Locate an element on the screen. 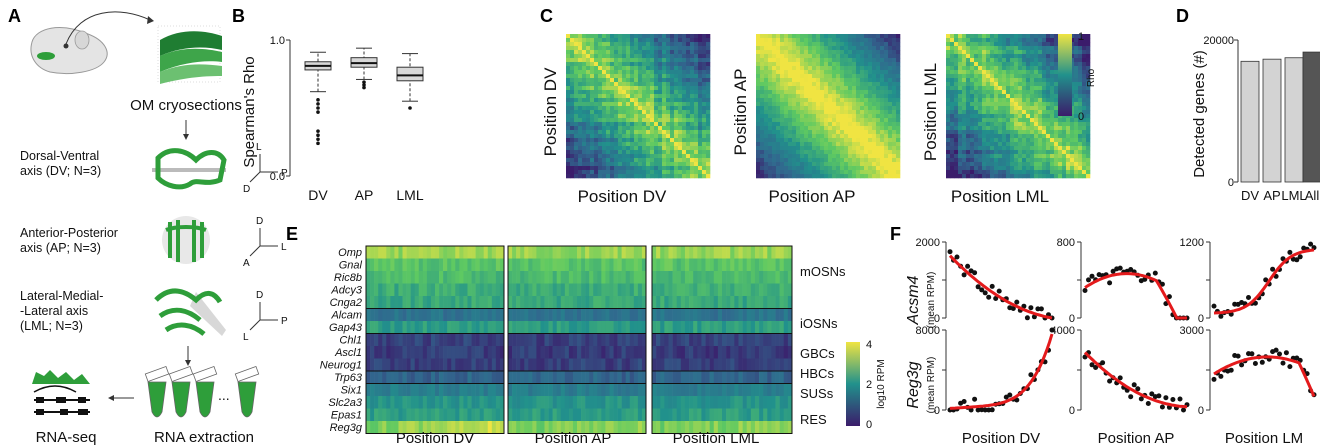  d-ytick-0: 0 is located at coordinates (1231, 183).